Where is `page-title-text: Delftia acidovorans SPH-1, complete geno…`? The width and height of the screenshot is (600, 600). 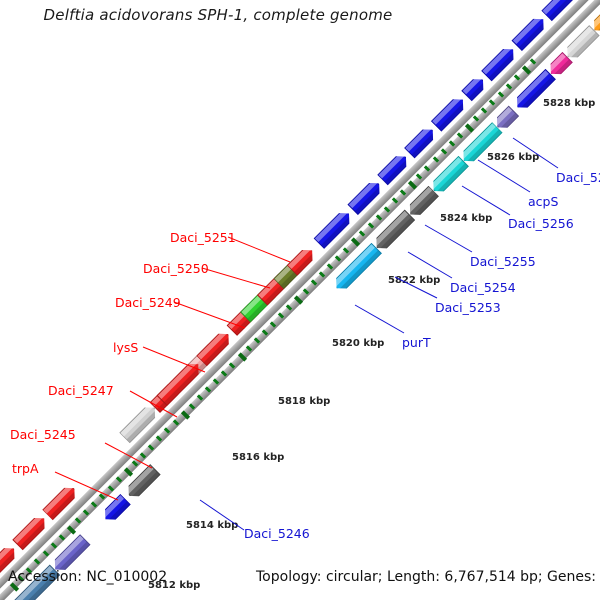
page-title-text: Delftia acidovorans SPH-1, complete geno… is located at coordinates (218, 15).